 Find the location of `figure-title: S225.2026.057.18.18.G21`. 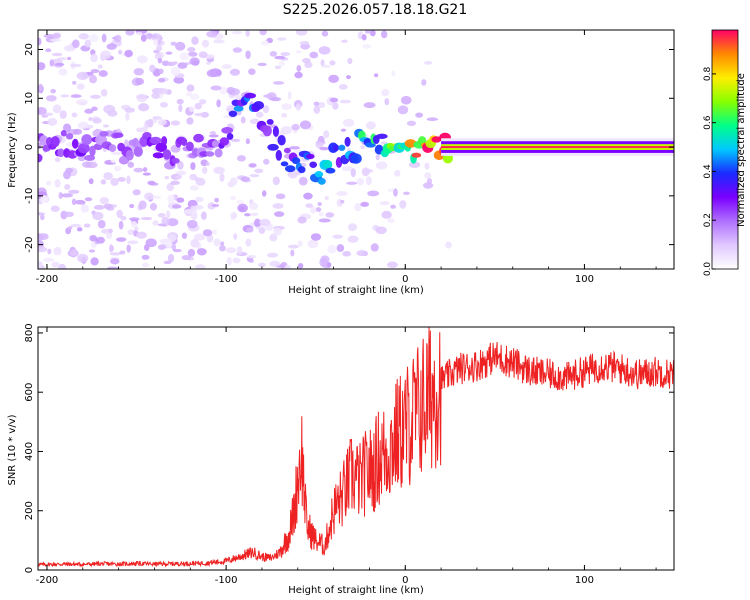

figure-title: S225.2026.057.18.18.G21 is located at coordinates (375, 10).